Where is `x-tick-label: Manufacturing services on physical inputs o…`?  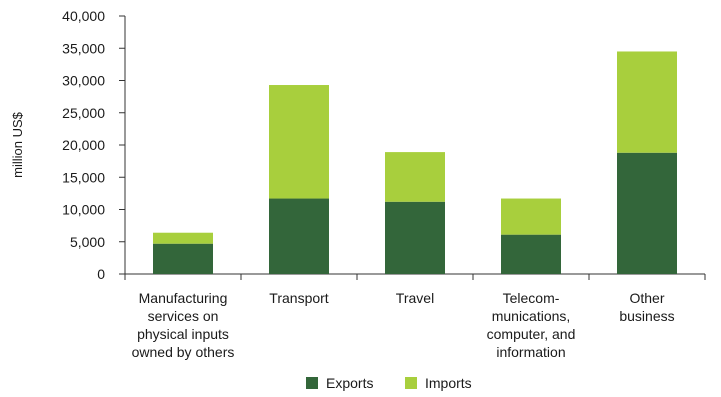
x-tick-label: Manufacturing services on physical inputs o… is located at coordinates (183, 325).